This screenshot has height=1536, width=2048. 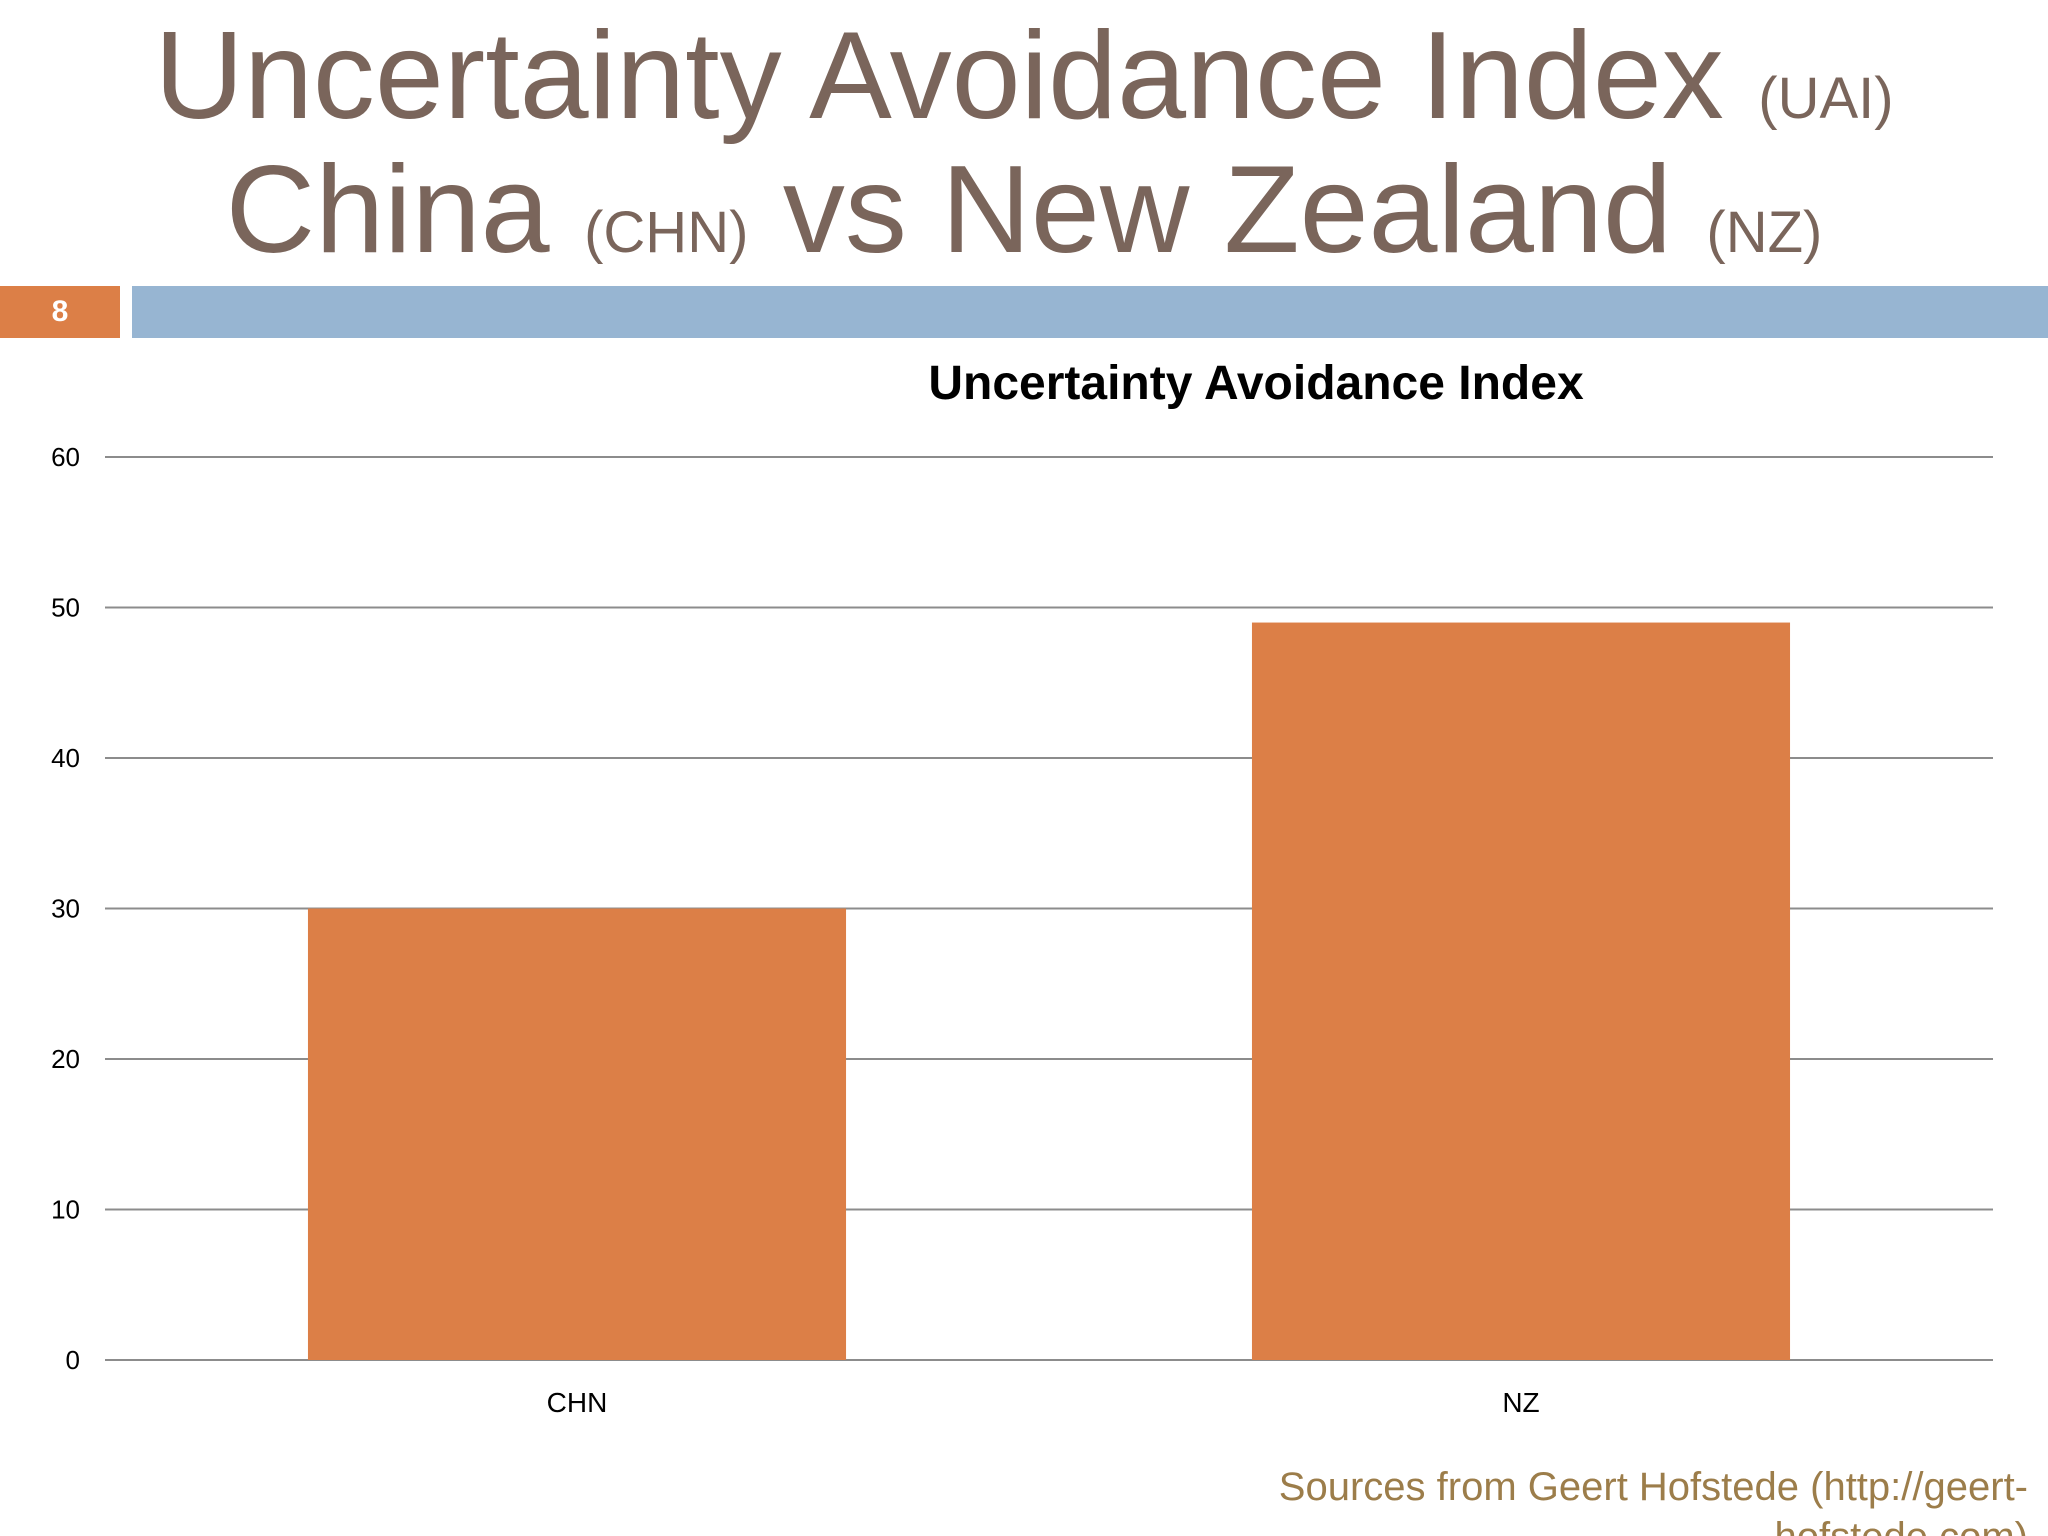 What do you see at coordinates (666, 232) in the screenshot?
I see `title-abbr-chn: (CHN)` at bounding box center [666, 232].